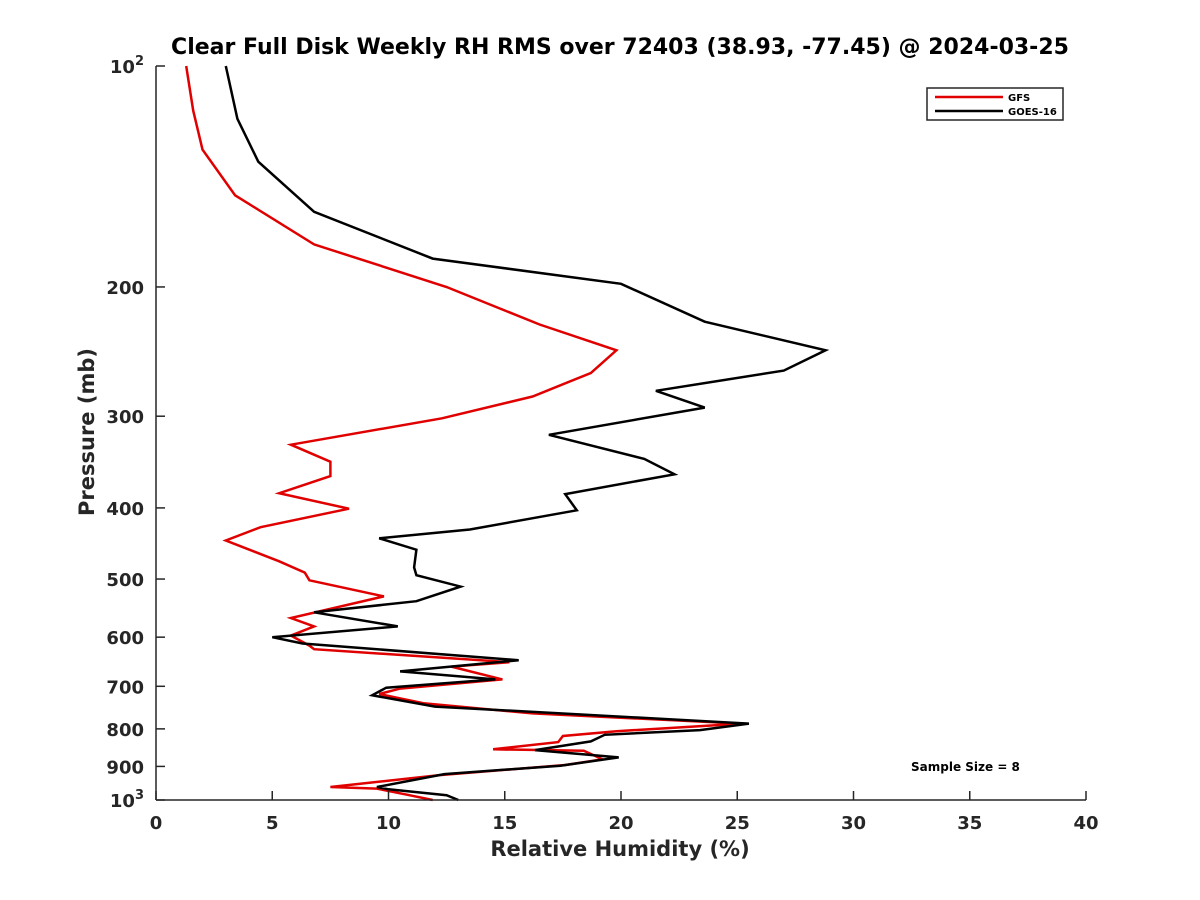 The width and height of the screenshot is (1200, 900). Describe the element at coordinates (853, 823) in the screenshot. I see `x-tick-label: 30` at that location.